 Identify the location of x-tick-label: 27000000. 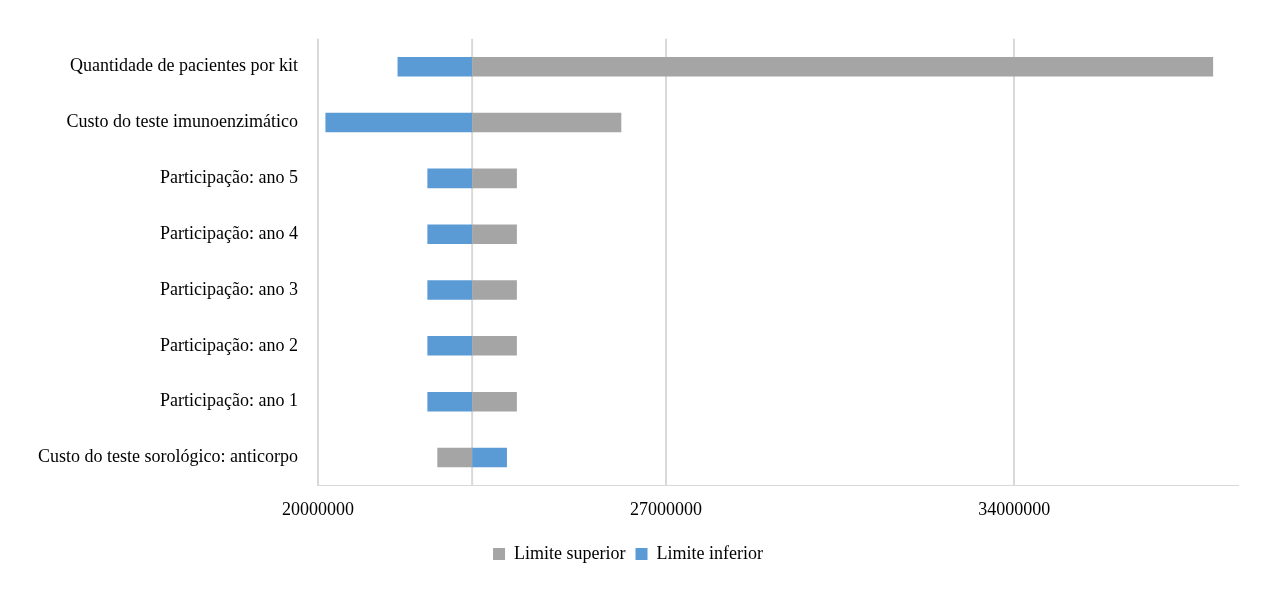
(666, 508).